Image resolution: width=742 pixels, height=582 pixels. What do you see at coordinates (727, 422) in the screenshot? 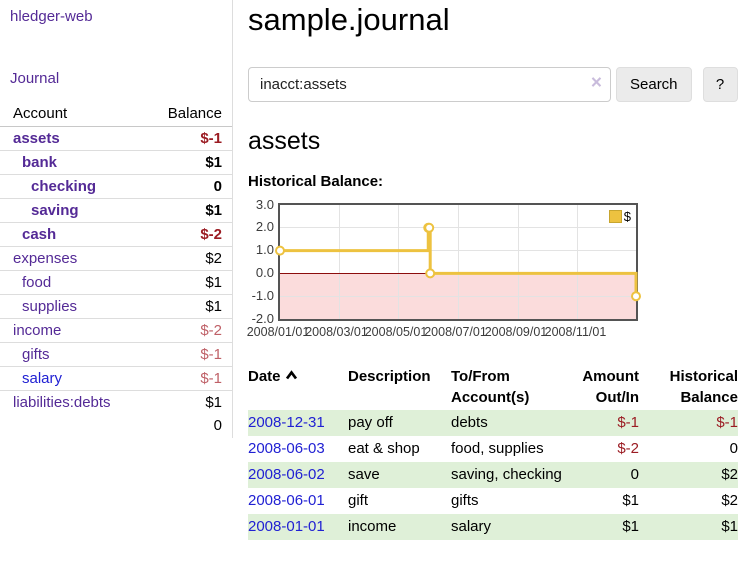
I see `transaction-balance: $-1` at bounding box center [727, 422].